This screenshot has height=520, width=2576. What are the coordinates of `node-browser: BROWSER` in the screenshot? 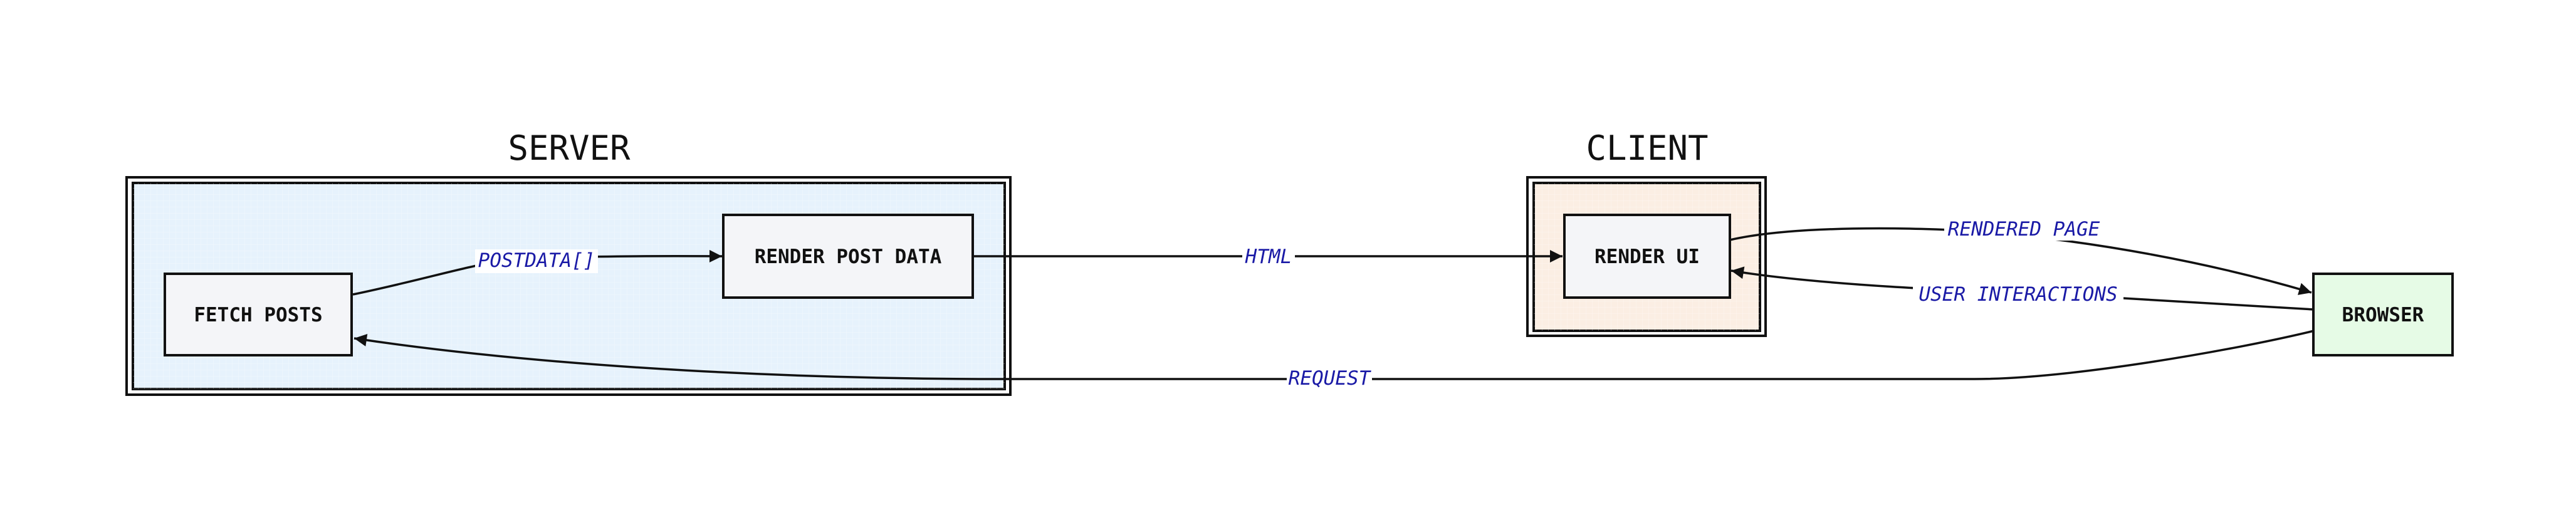 It's located at (2383, 314).